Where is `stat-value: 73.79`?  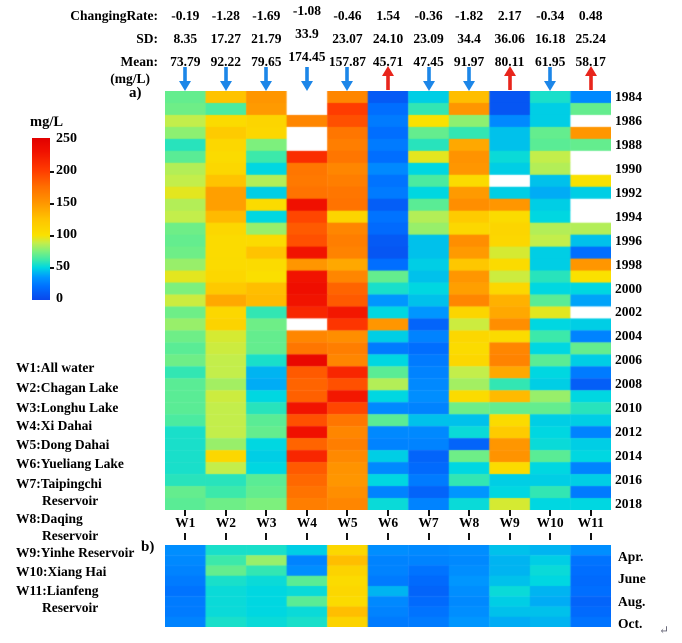
stat-value: 73.79 is located at coordinates (185, 61).